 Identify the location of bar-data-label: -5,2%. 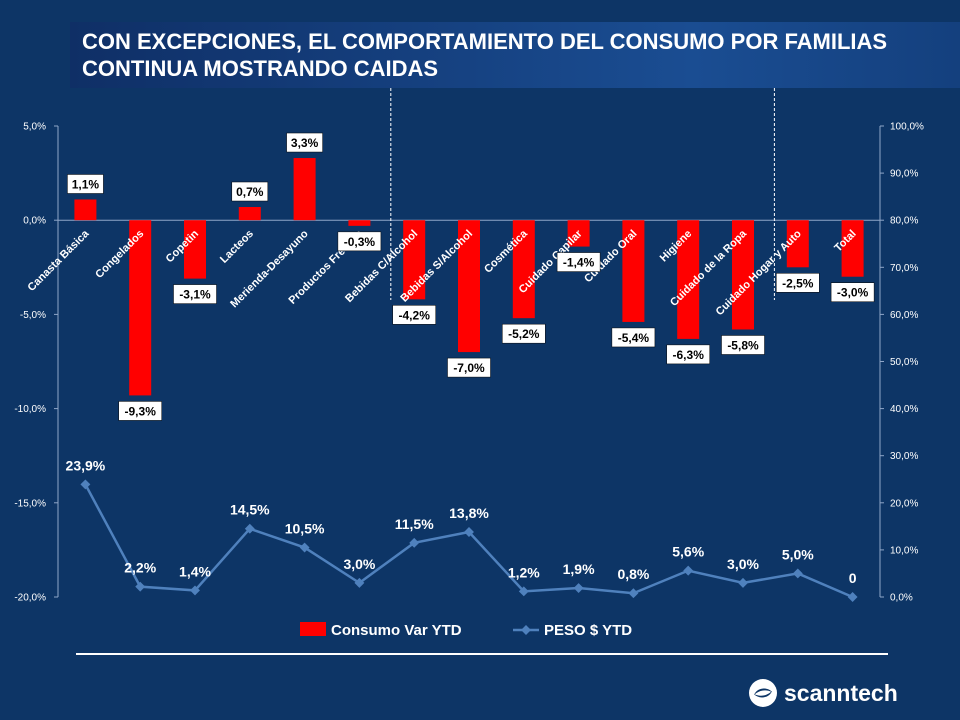
(524, 334).